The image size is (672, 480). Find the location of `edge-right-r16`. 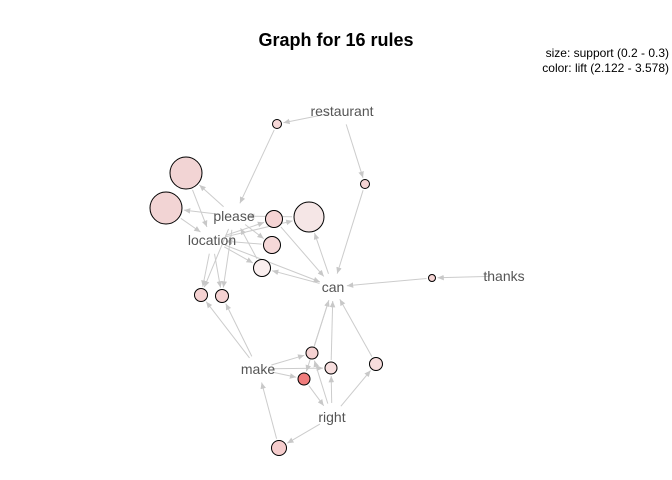

edge-right-r16 is located at coordinates (303, 433).